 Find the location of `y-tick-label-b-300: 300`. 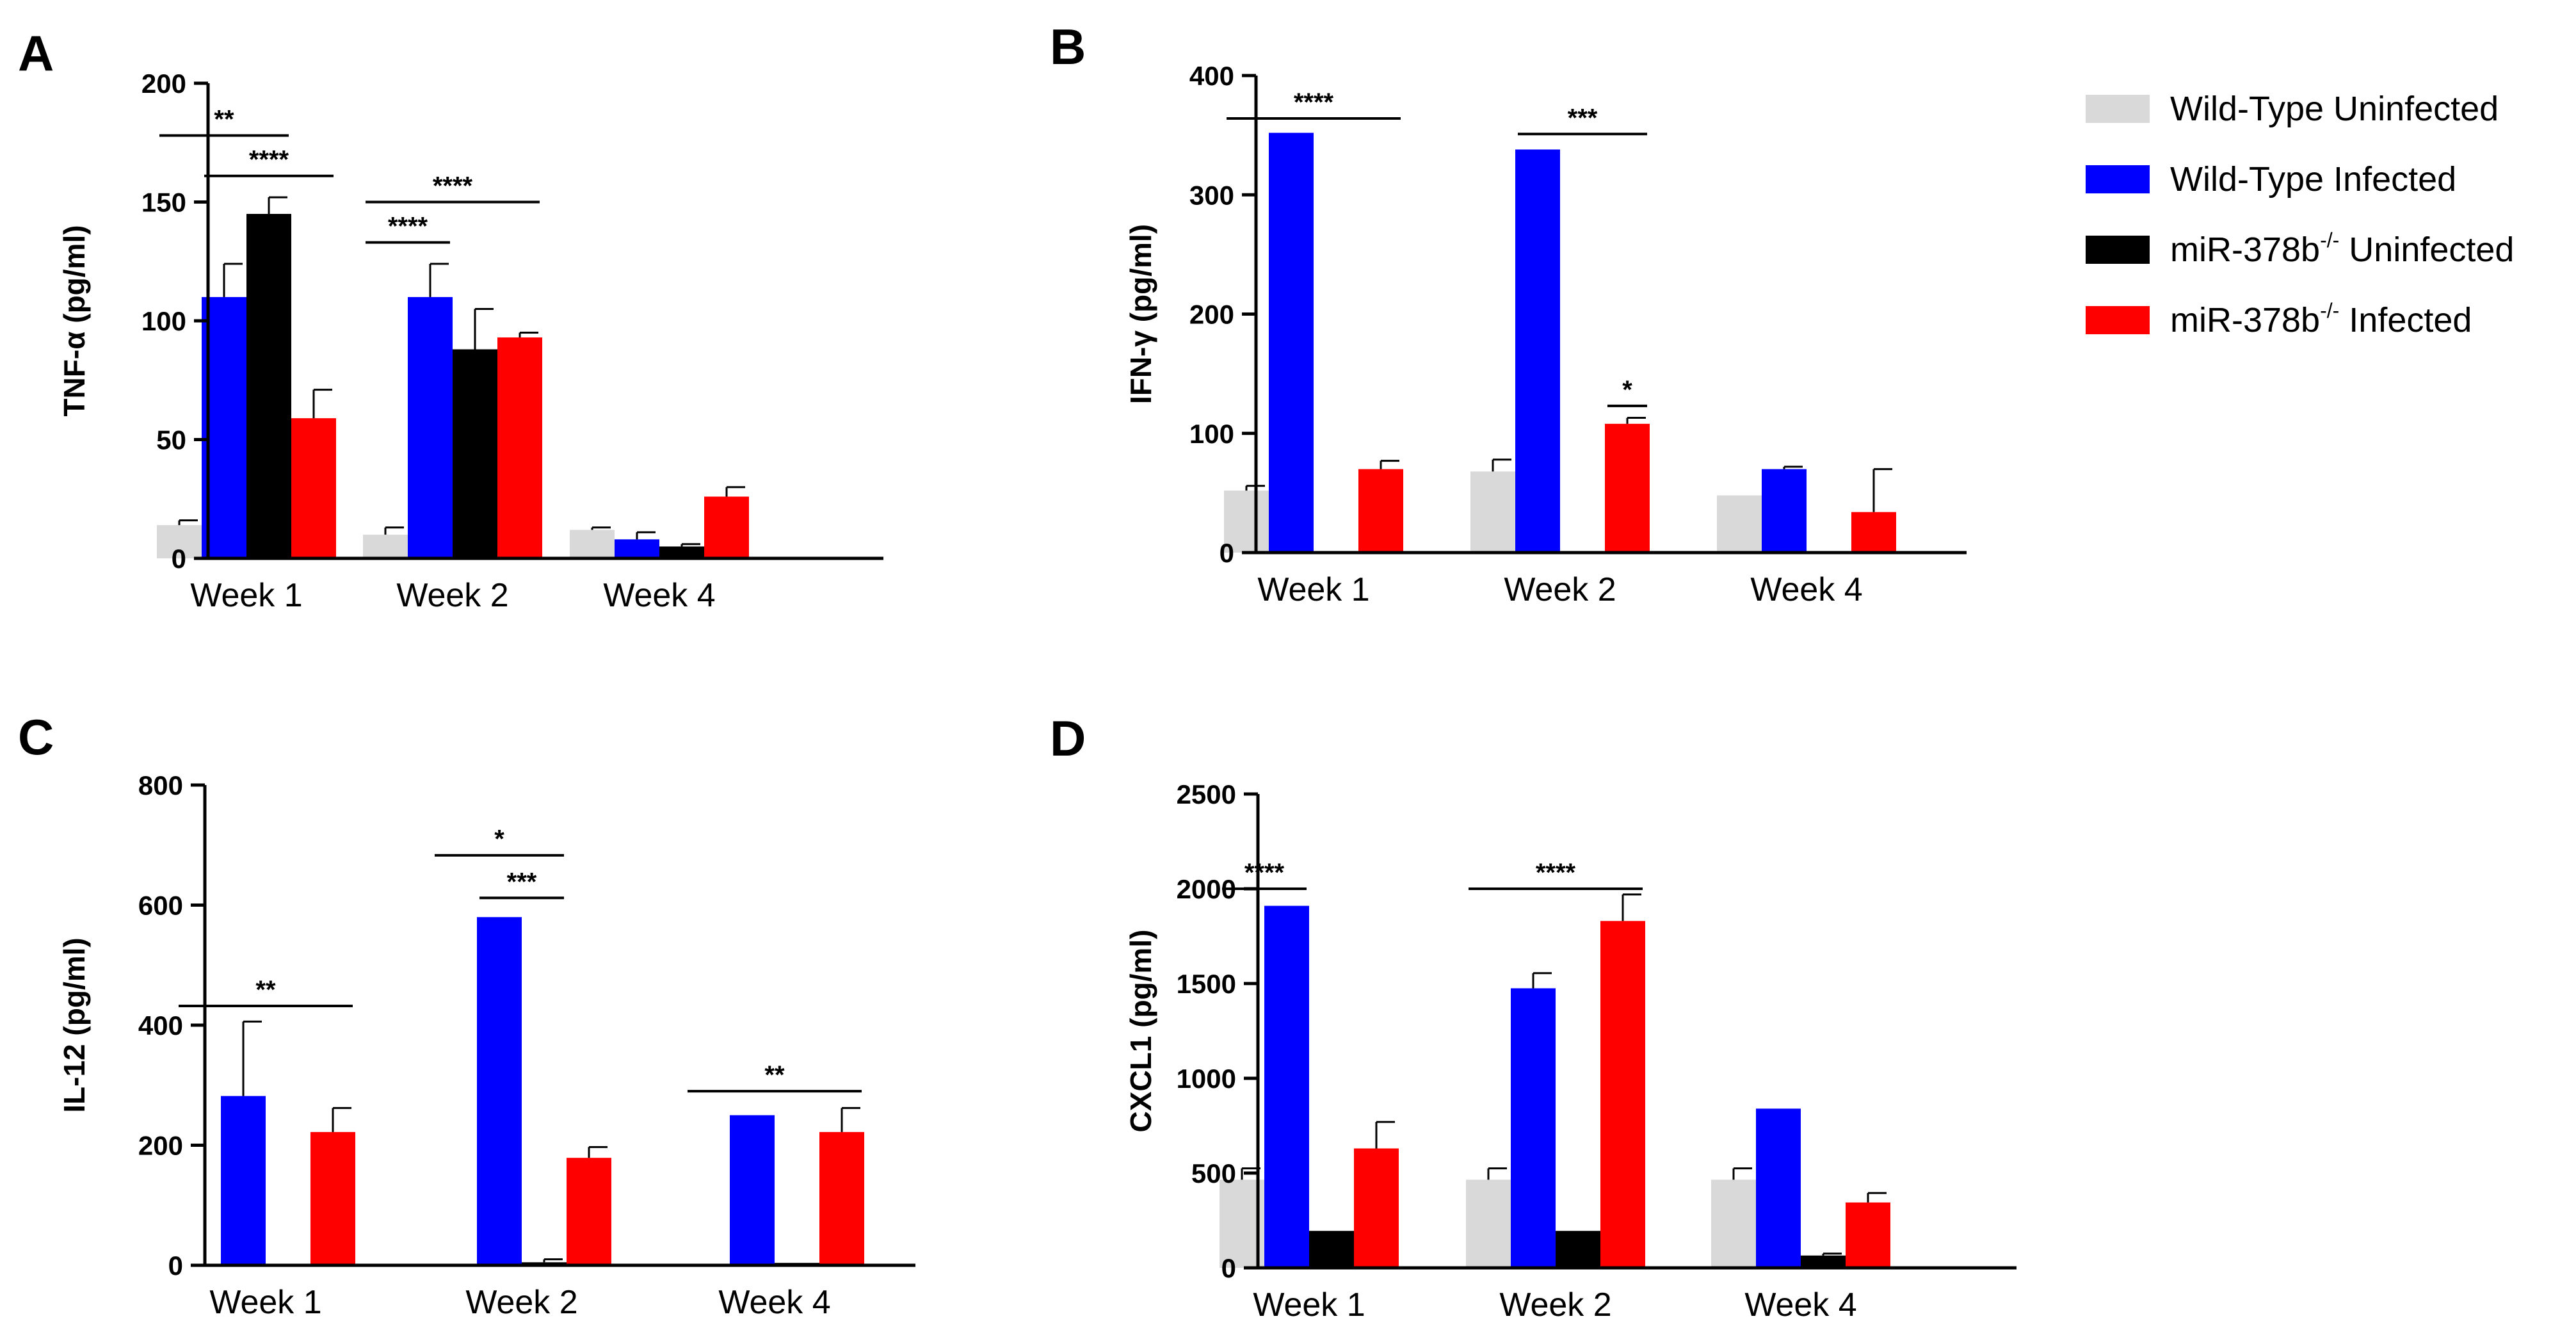

y-tick-label-b-300: 300 is located at coordinates (1211, 195).